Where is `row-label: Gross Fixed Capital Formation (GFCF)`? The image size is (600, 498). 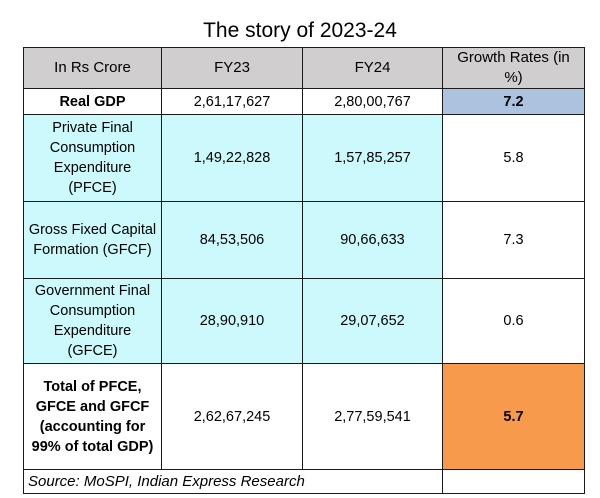
row-label: Gross Fixed Capital Formation (GFCF) is located at coordinates (92, 240).